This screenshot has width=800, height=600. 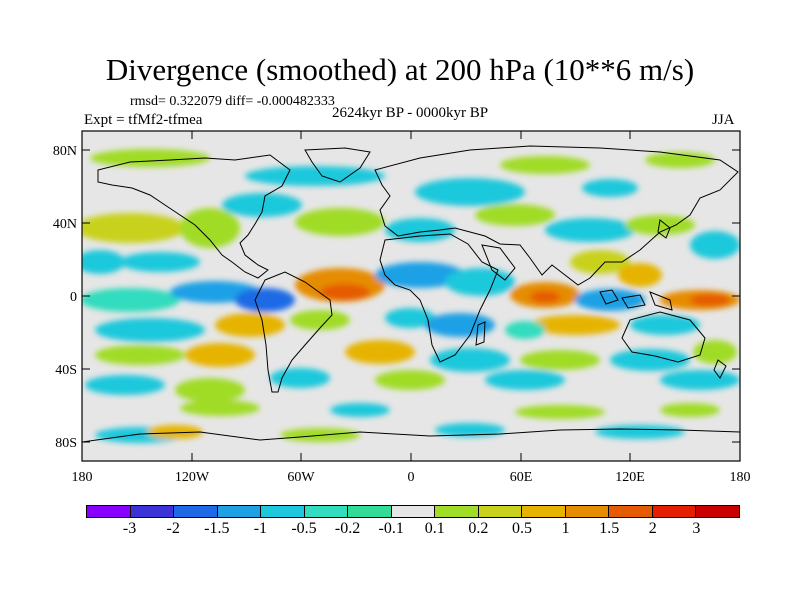 I want to click on colorbar-label: 3, so click(x=696, y=528).